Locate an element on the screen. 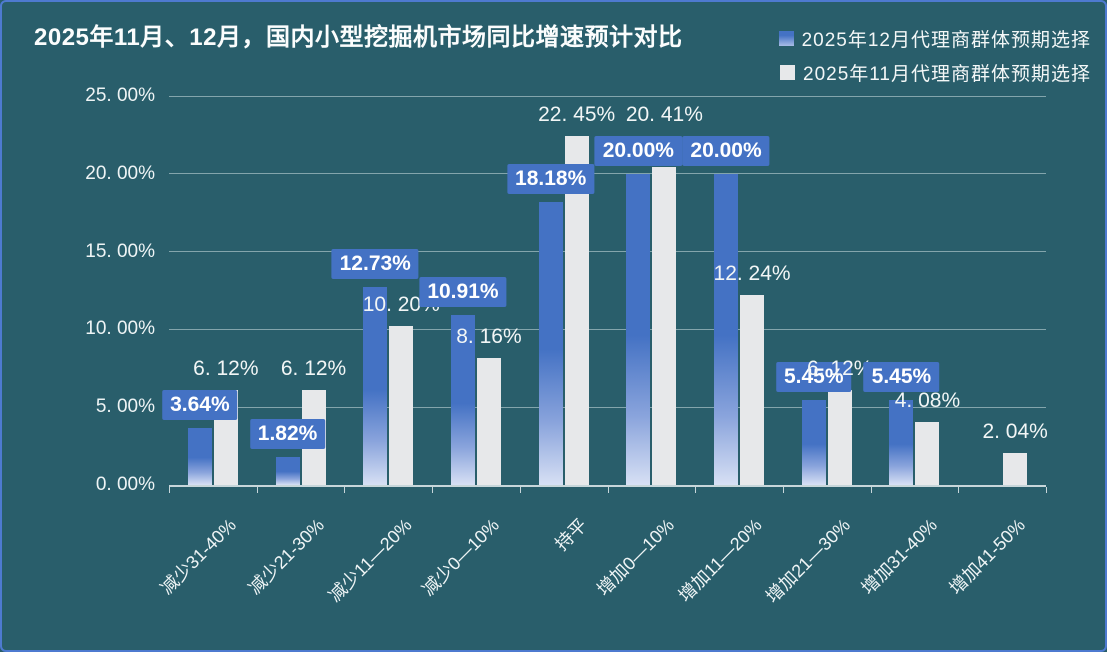 This screenshot has height=652, width=1107. x-category-label: 减少21-30% is located at coordinates (286, 556).